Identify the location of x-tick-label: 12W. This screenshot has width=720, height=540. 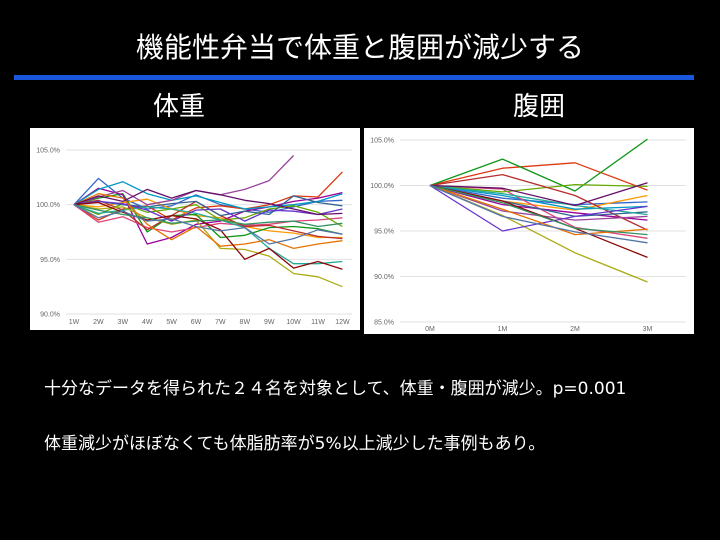
(342, 322).